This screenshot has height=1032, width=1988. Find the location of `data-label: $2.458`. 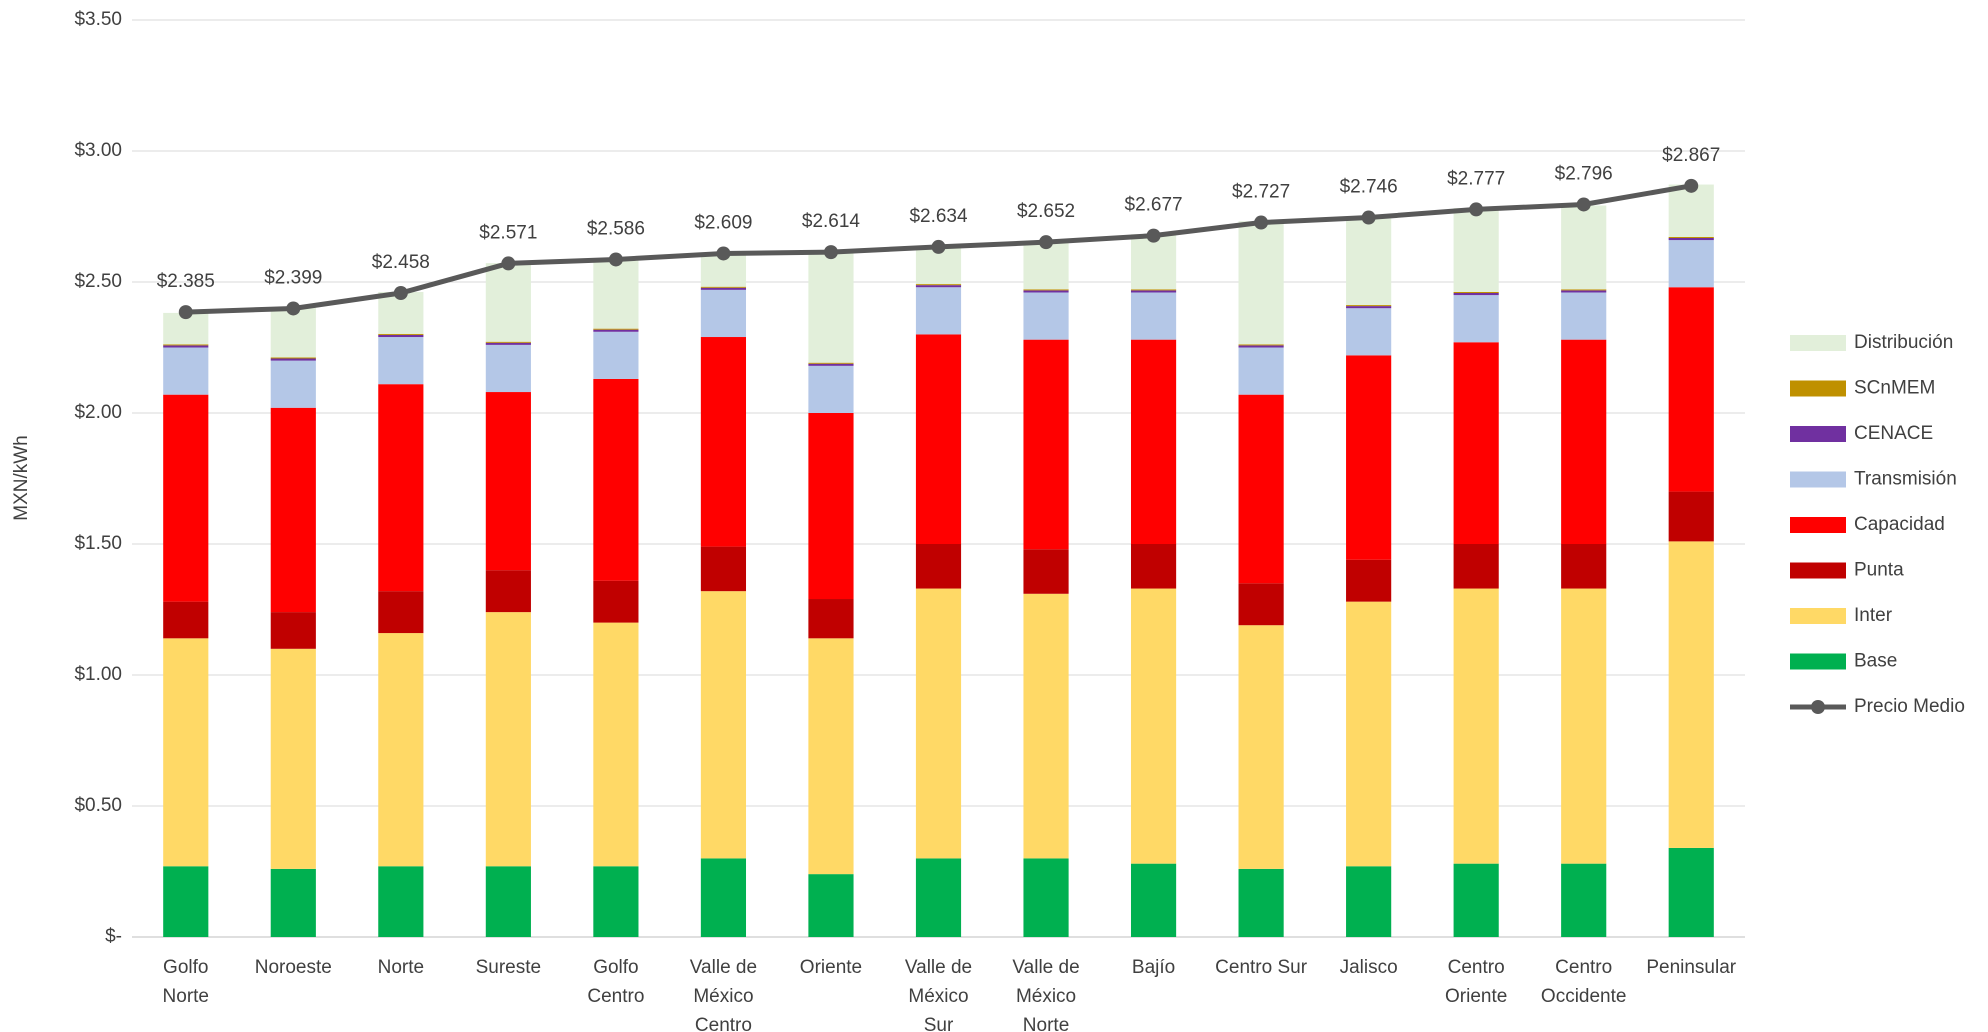

data-label: $2.458 is located at coordinates (401, 262).